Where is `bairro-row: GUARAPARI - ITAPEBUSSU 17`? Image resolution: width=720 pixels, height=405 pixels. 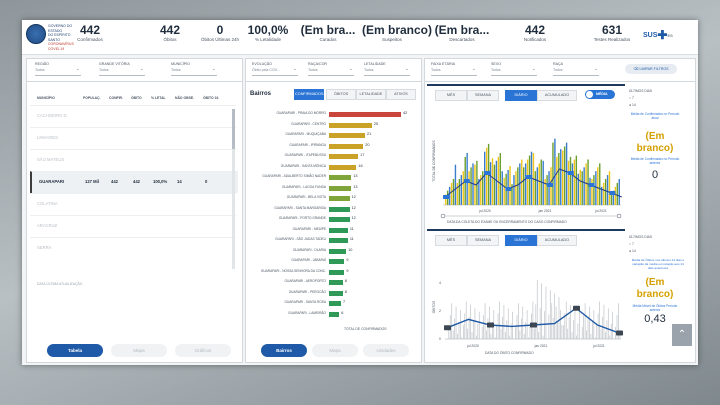 bairro-row: GUARAPARI - ITAPEBUSSU 17 is located at coordinates (330, 156).